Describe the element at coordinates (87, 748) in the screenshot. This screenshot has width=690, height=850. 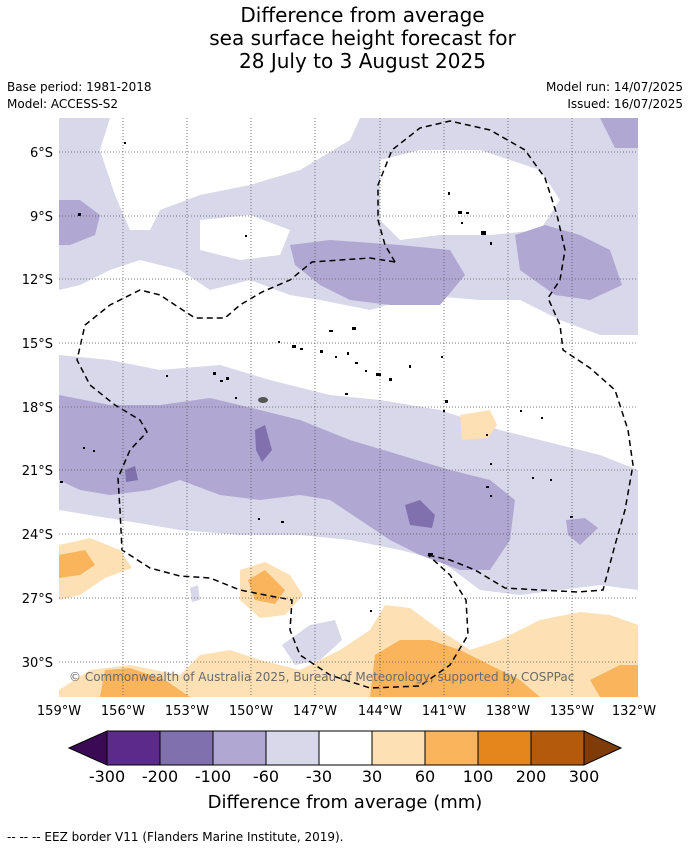
I see `colorbar-extend-low` at that location.